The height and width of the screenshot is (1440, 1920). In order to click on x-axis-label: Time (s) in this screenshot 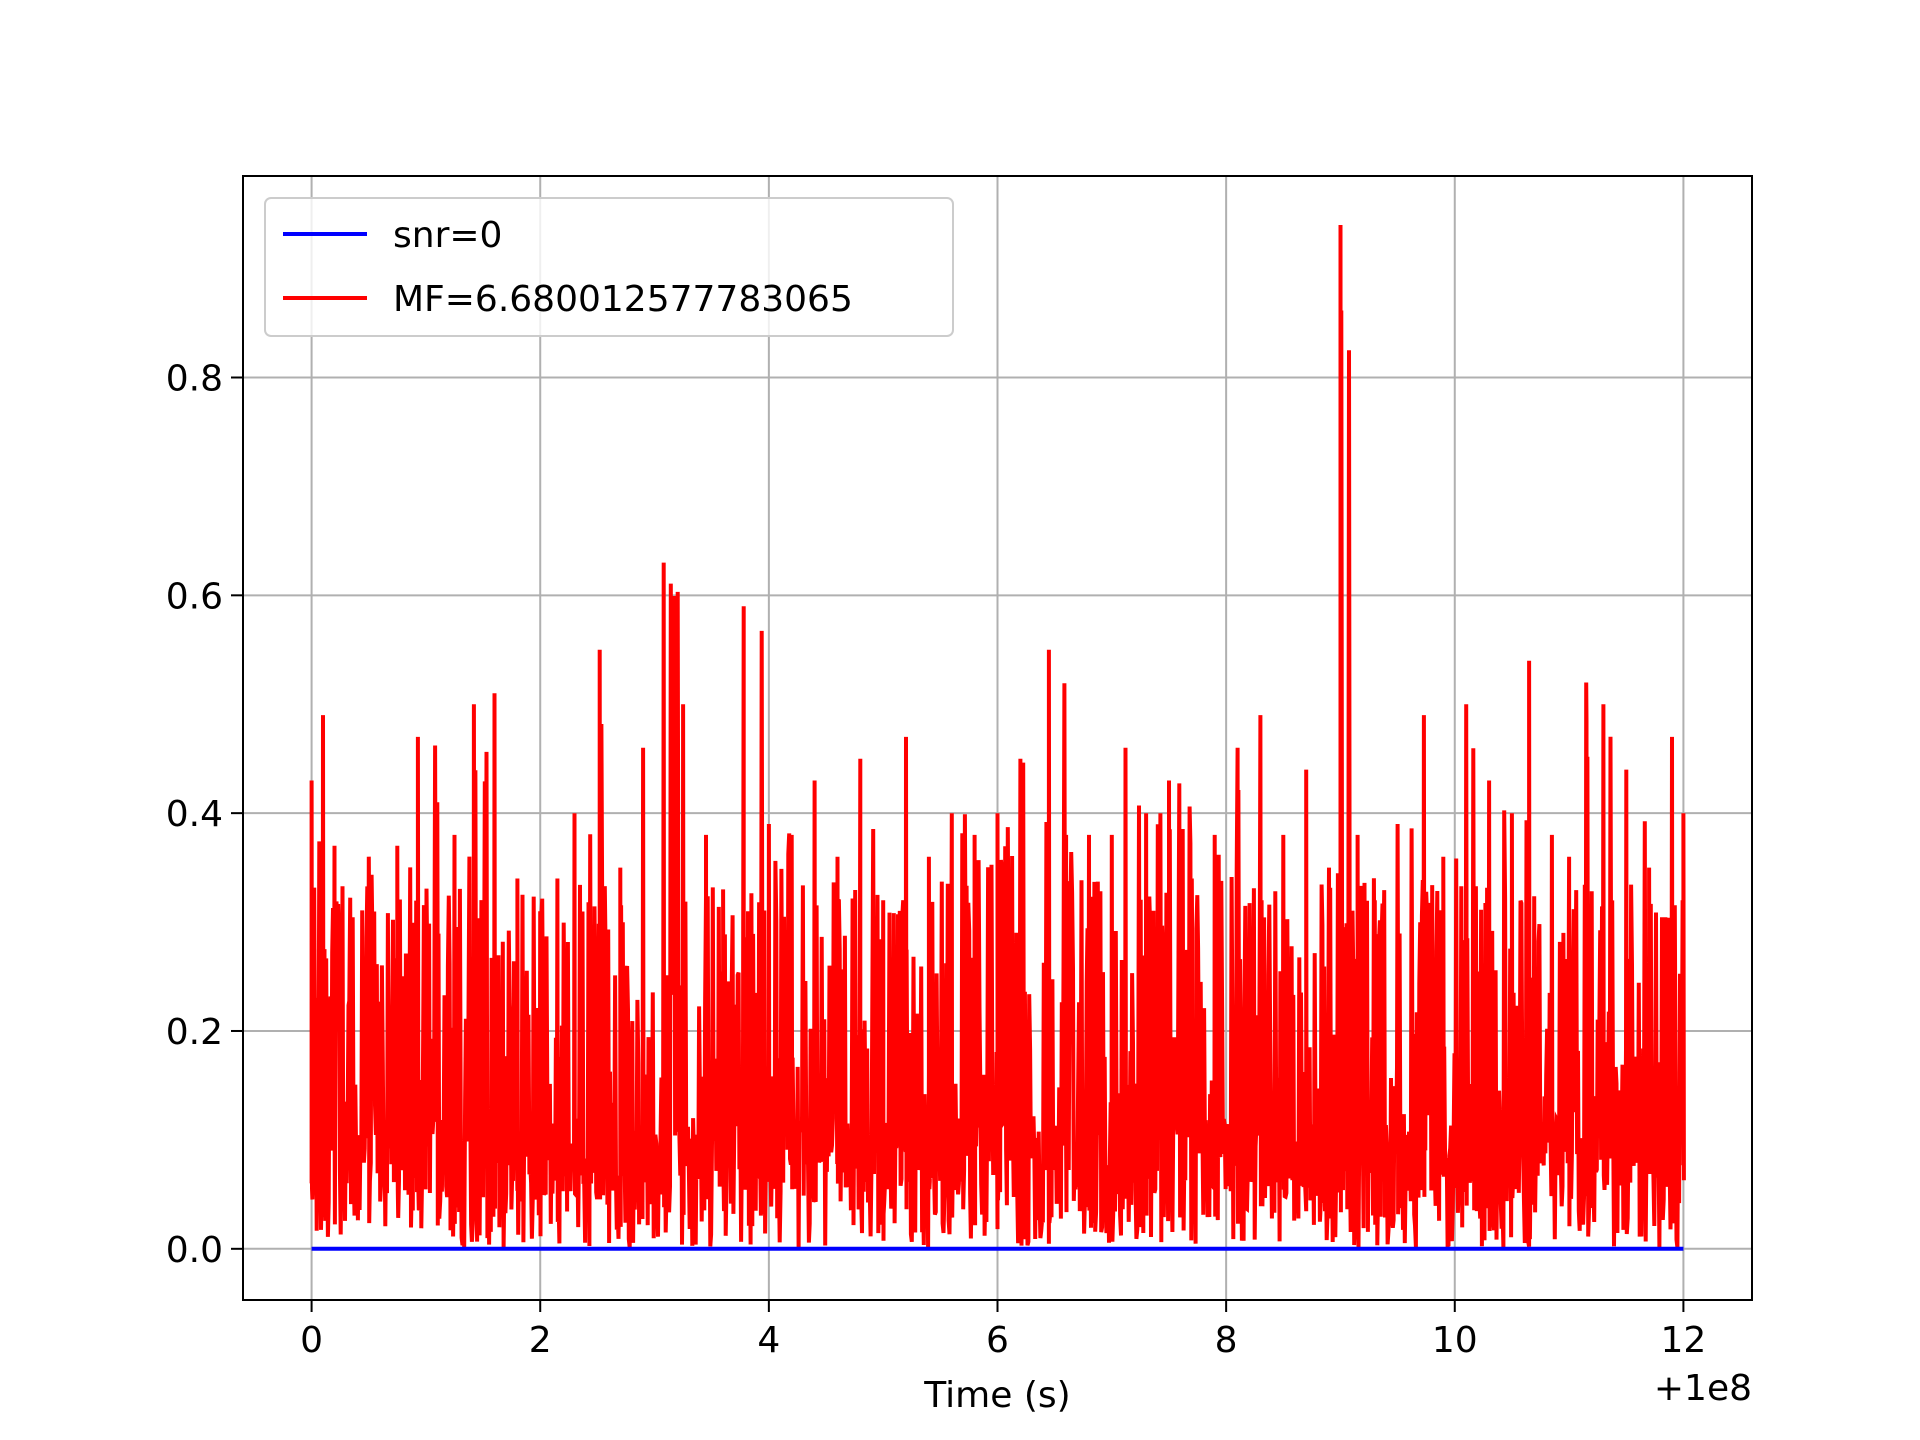, I will do `click(996, 1395)`.